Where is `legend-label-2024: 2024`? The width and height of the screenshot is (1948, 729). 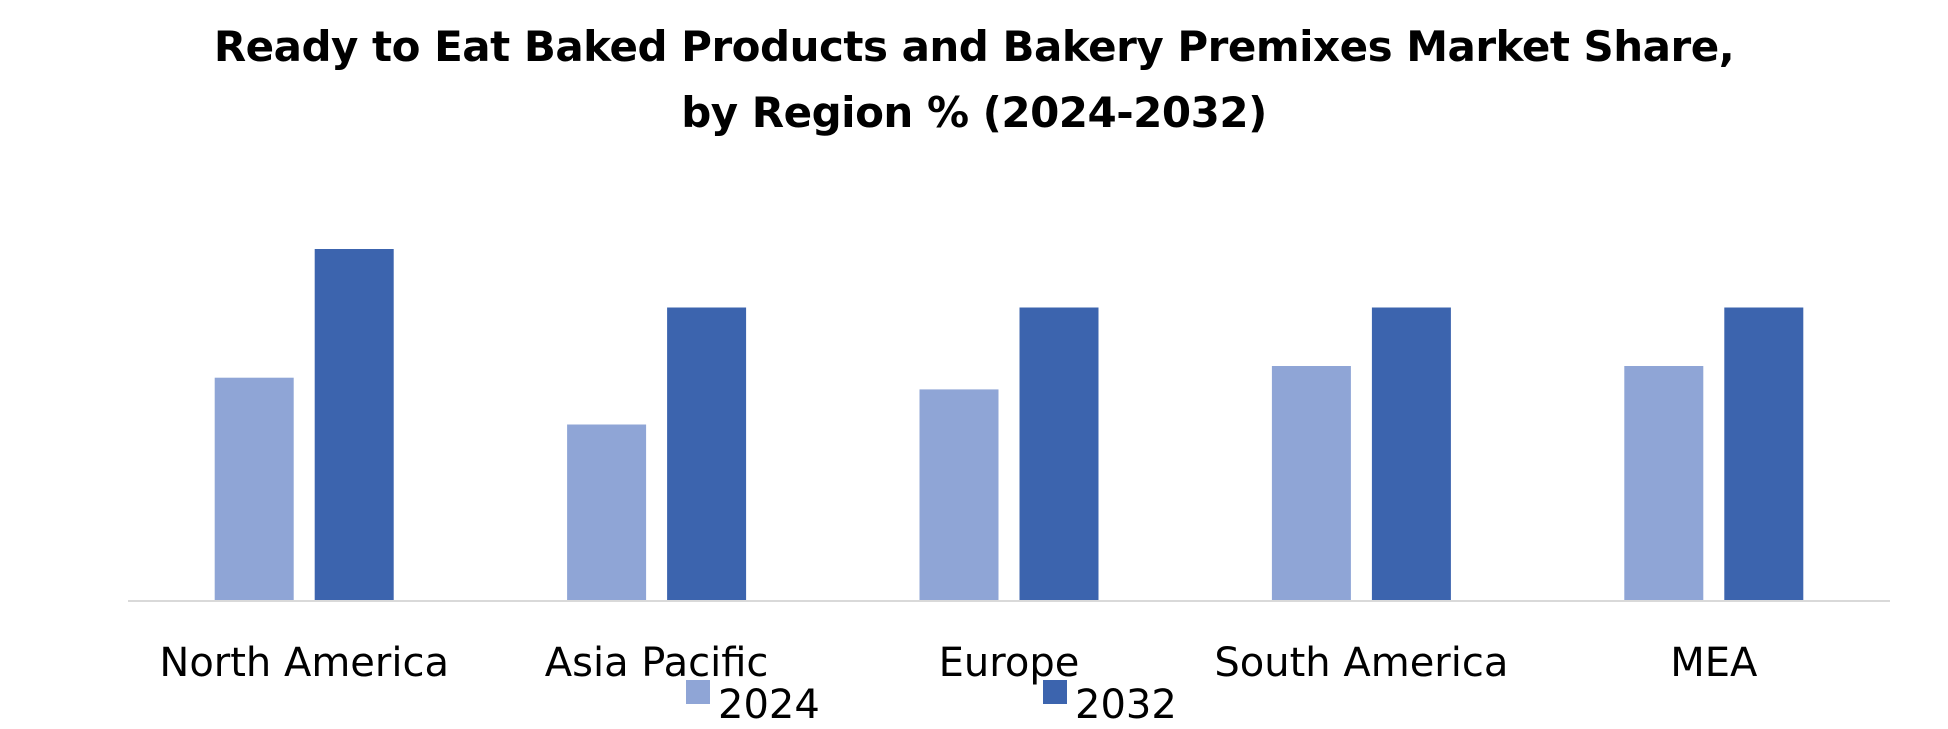
legend-label-2024: 2024 is located at coordinates (769, 705).